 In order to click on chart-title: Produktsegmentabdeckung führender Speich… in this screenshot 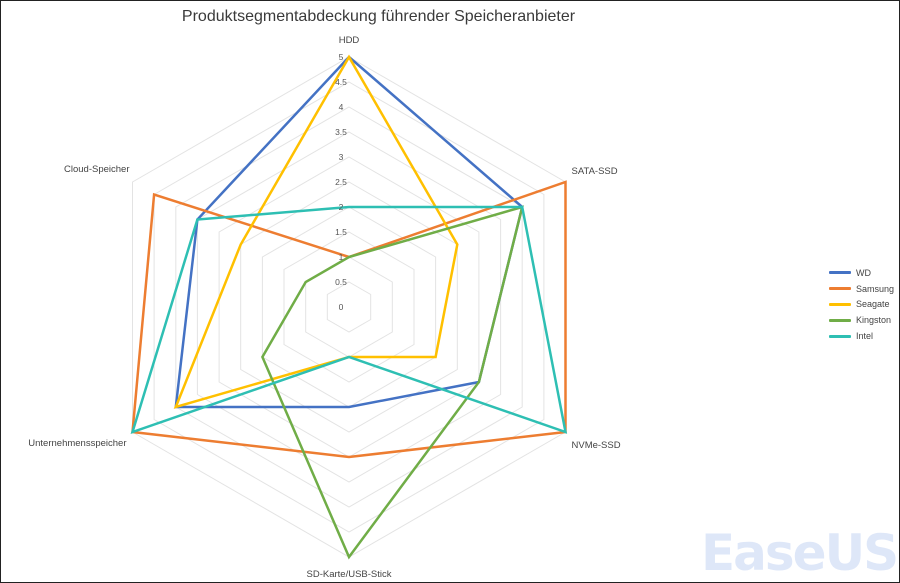, I will do `click(378, 16)`.